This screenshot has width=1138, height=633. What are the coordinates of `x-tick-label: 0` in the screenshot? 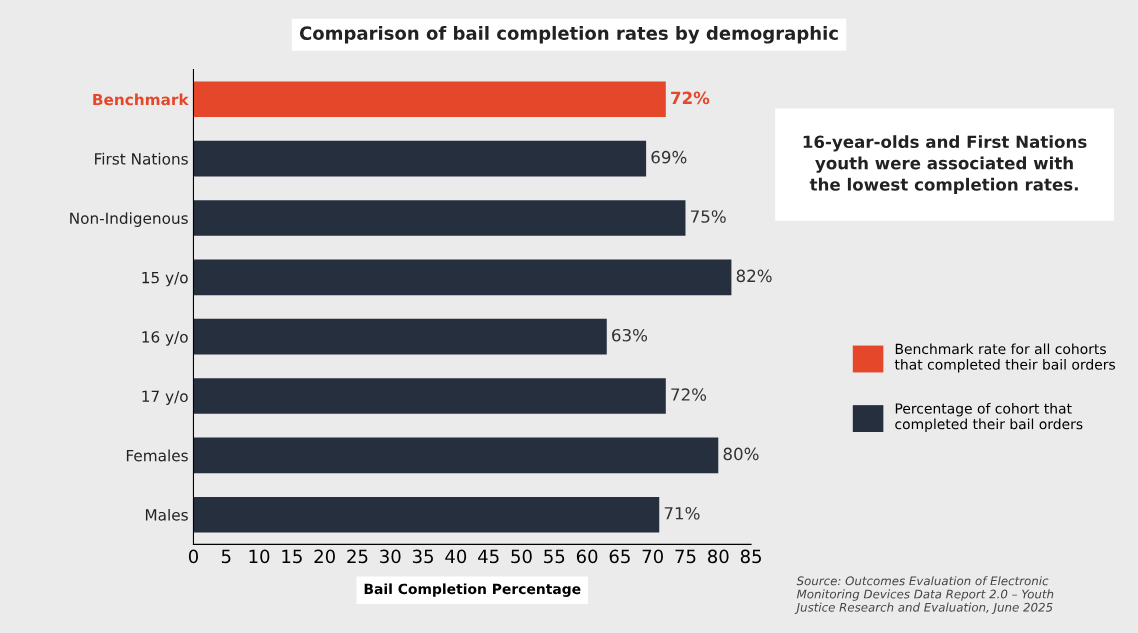 It's located at (193, 556).